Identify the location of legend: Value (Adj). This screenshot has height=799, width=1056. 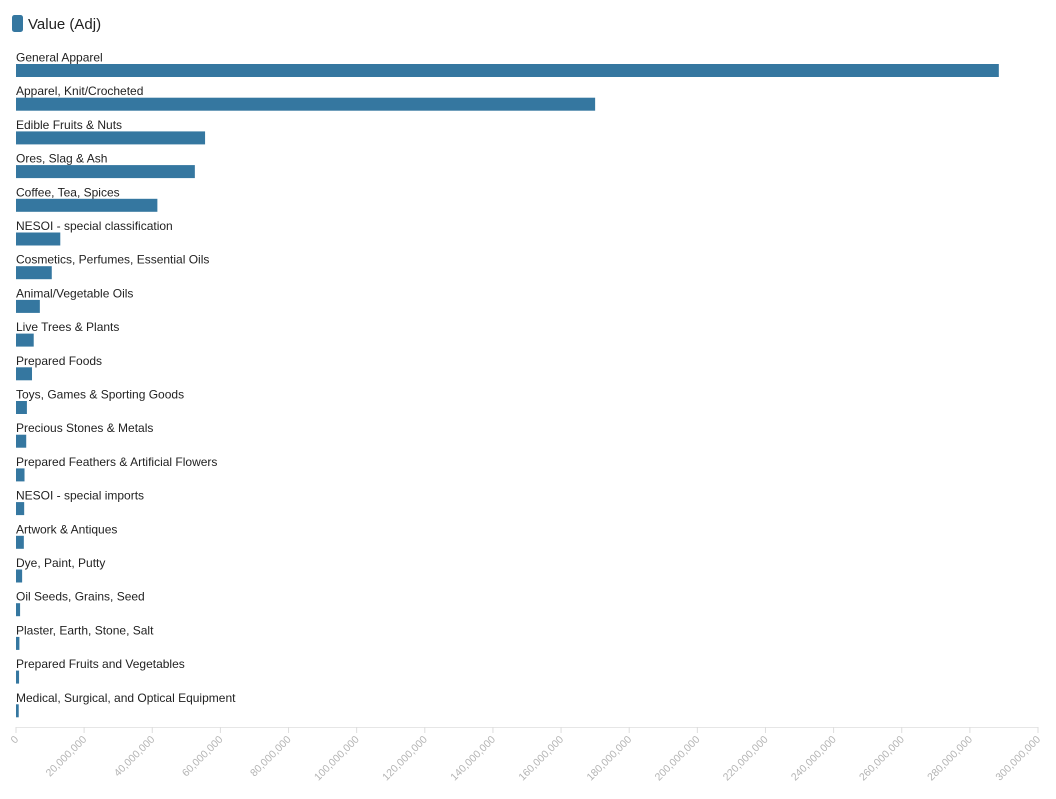
(56, 24).